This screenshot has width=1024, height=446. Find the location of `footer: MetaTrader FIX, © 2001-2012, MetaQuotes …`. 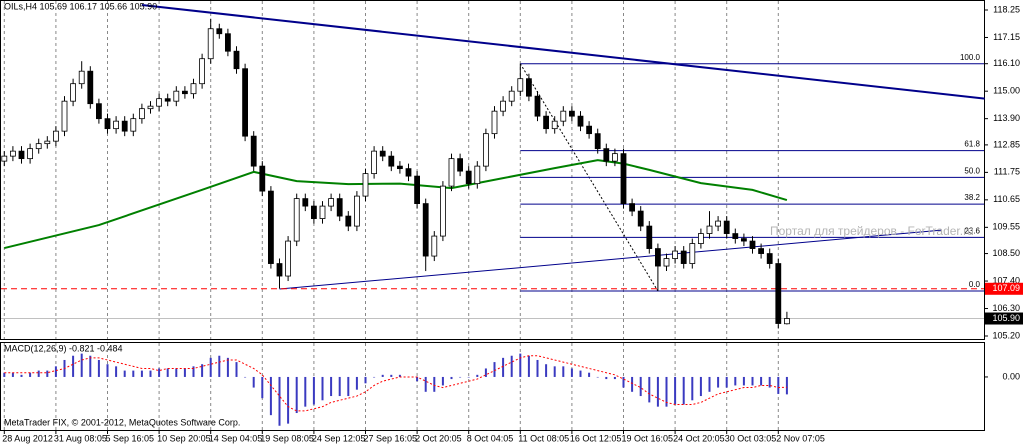

footer: MetaTrader FIX, © 2001-2012, MetaQuotes … is located at coordinates (122, 422).